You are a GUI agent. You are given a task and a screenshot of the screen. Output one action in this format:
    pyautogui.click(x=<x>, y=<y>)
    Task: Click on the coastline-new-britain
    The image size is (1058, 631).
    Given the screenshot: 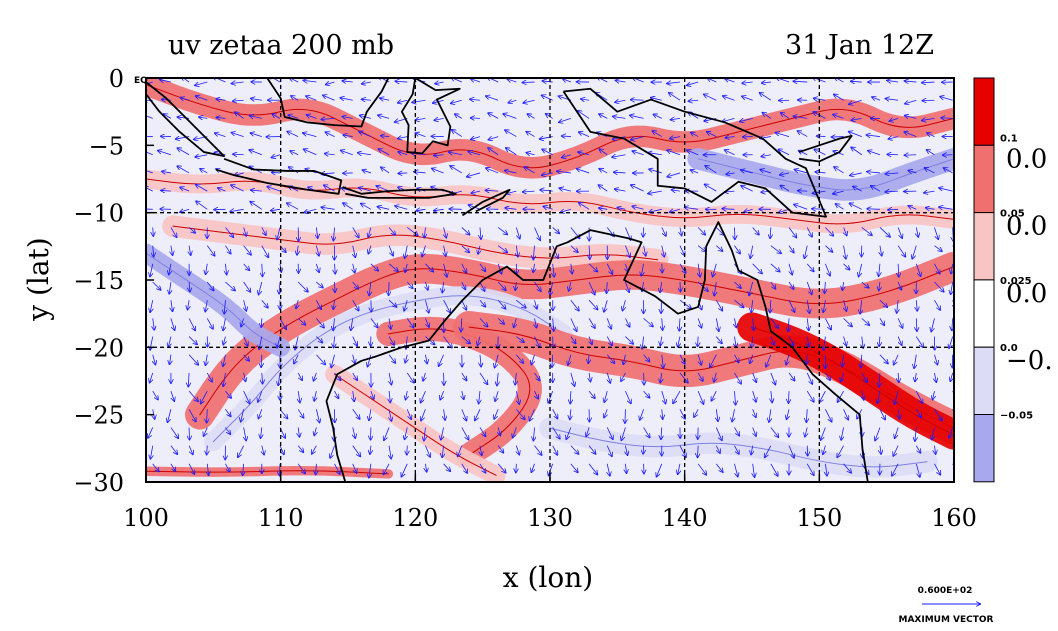 What is the action you would take?
    pyautogui.click(x=825, y=149)
    